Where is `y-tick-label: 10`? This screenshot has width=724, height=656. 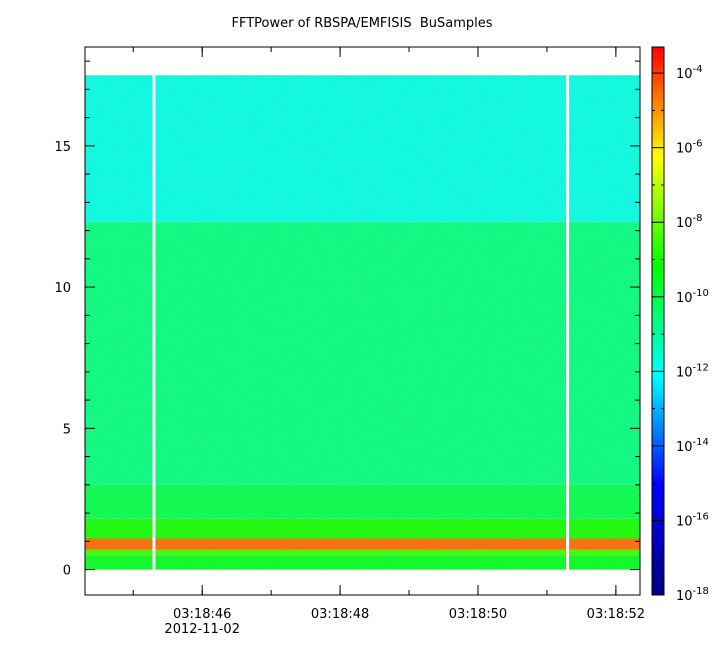 y-tick-label: 10 is located at coordinates (62, 288).